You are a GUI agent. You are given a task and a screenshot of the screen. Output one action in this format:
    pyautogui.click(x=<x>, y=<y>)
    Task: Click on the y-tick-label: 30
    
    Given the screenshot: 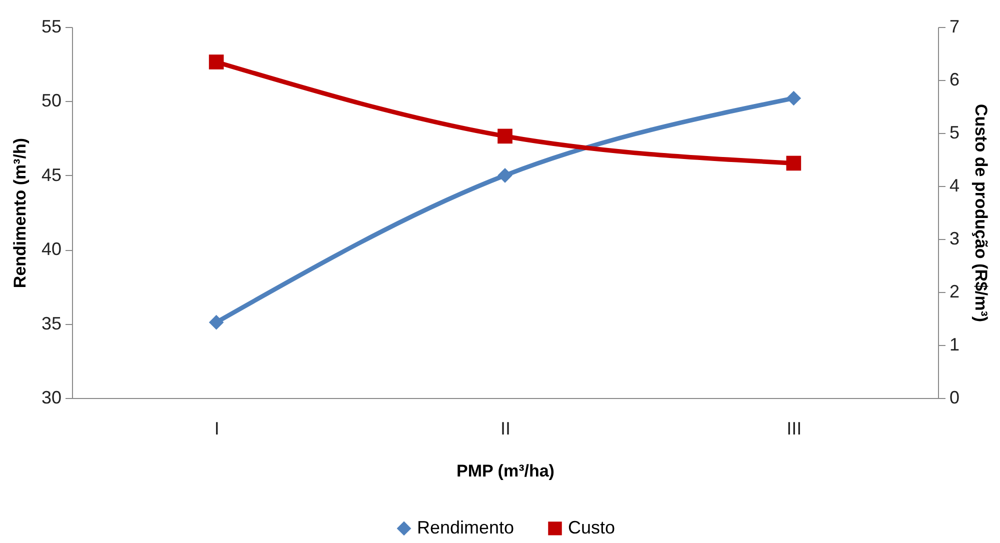 What is the action you would take?
    pyautogui.click(x=51, y=398)
    